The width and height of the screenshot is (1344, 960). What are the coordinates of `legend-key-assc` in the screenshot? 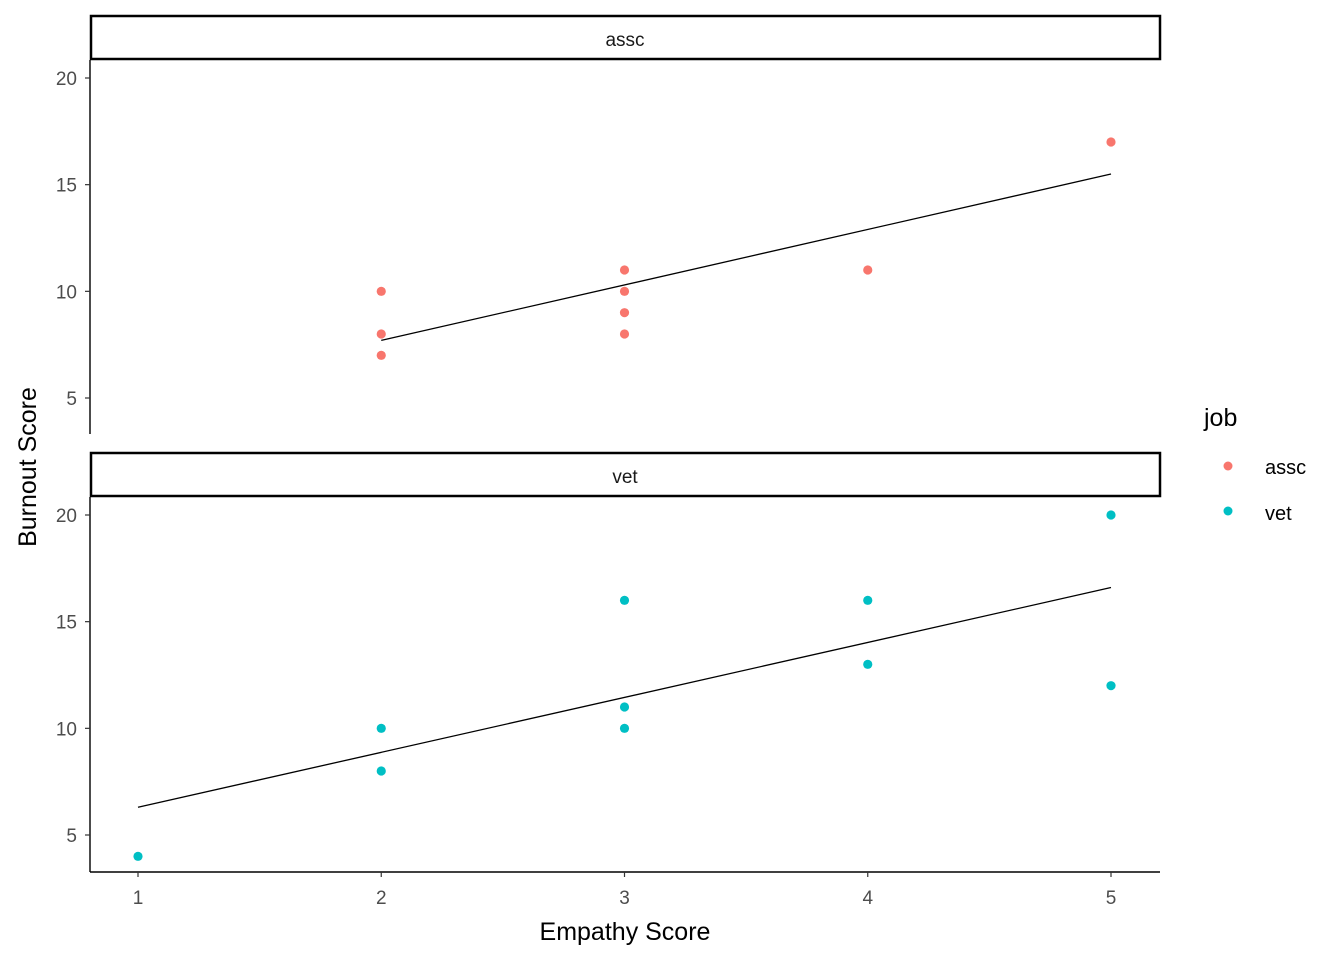 It's located at (1228, 466).